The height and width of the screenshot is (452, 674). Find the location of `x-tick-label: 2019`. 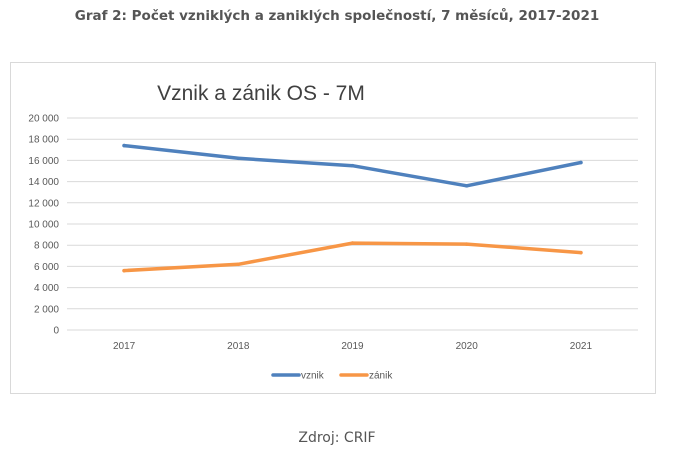

x-tick-label: 2019 is located at coordinates (352, 346).